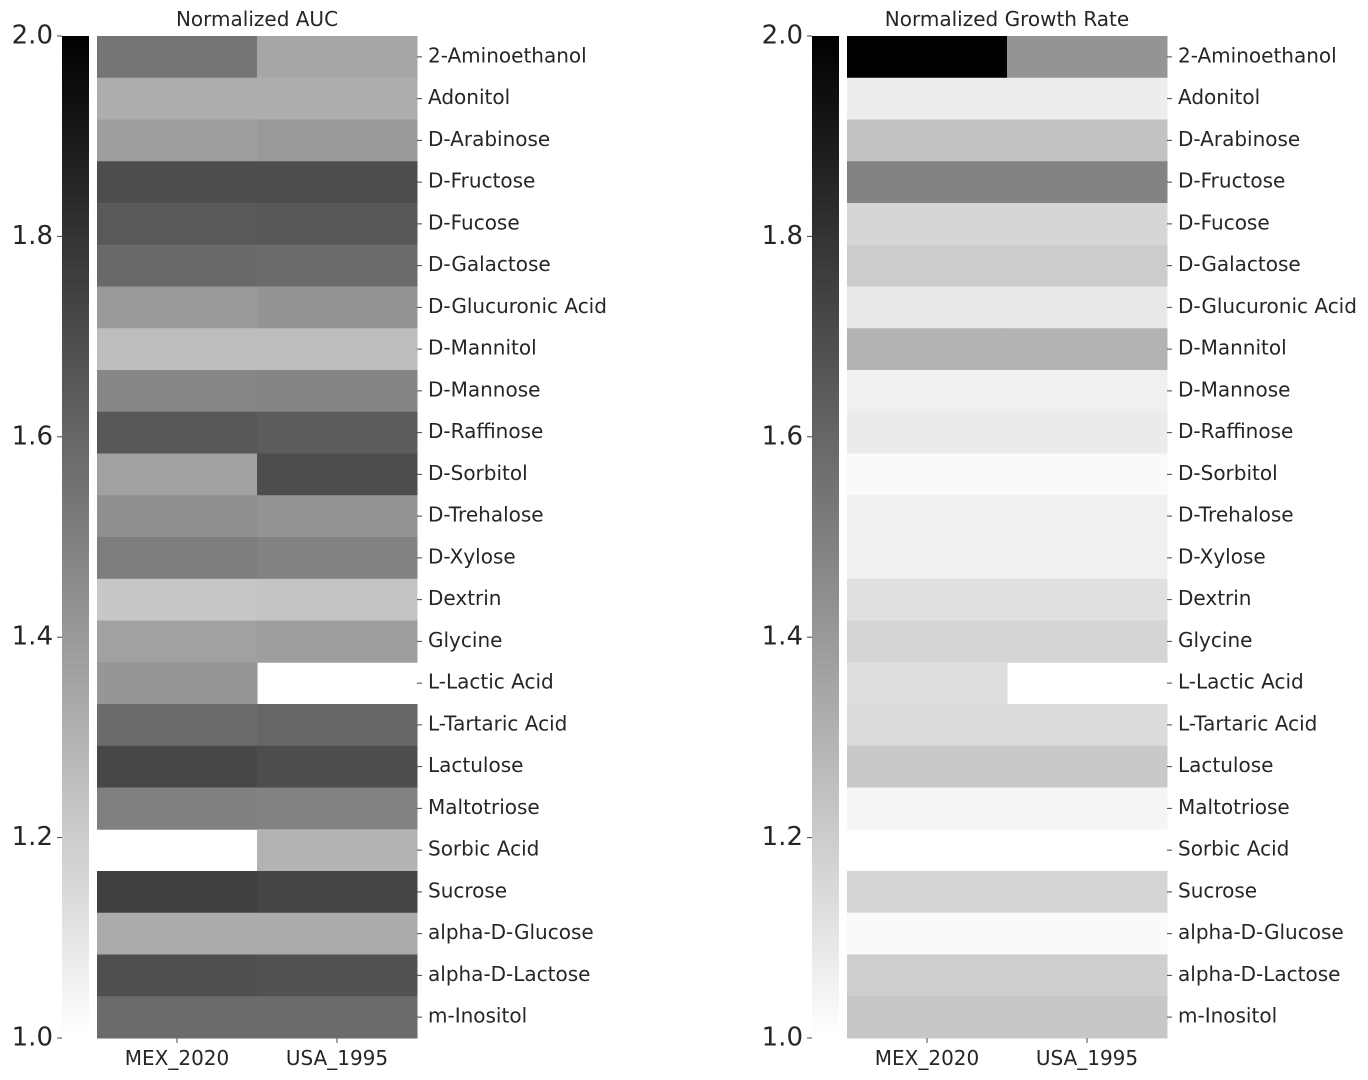  I want to click on row-label: Adonitol, so click(1219, 97).